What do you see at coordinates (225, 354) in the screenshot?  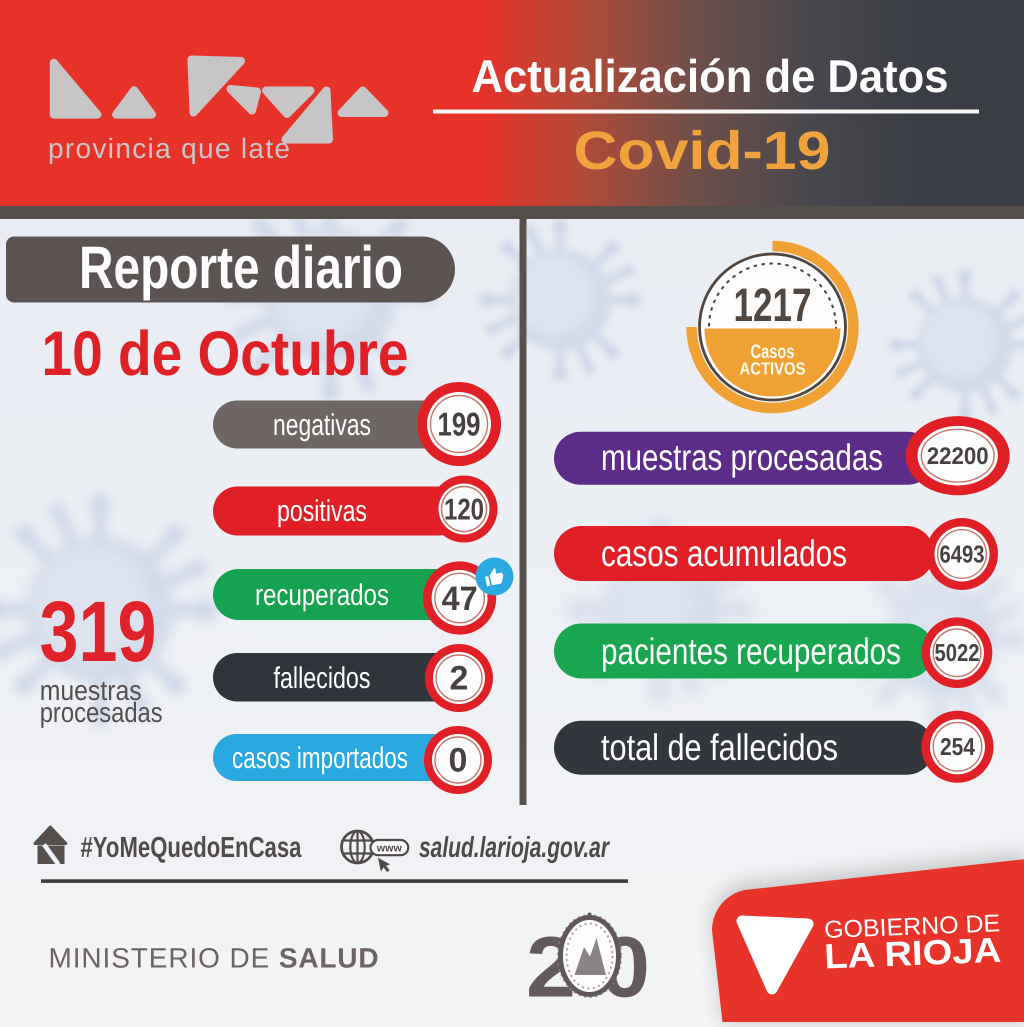 I see `svg-text: 10 de Octubre` at bounding box center [225, 354].